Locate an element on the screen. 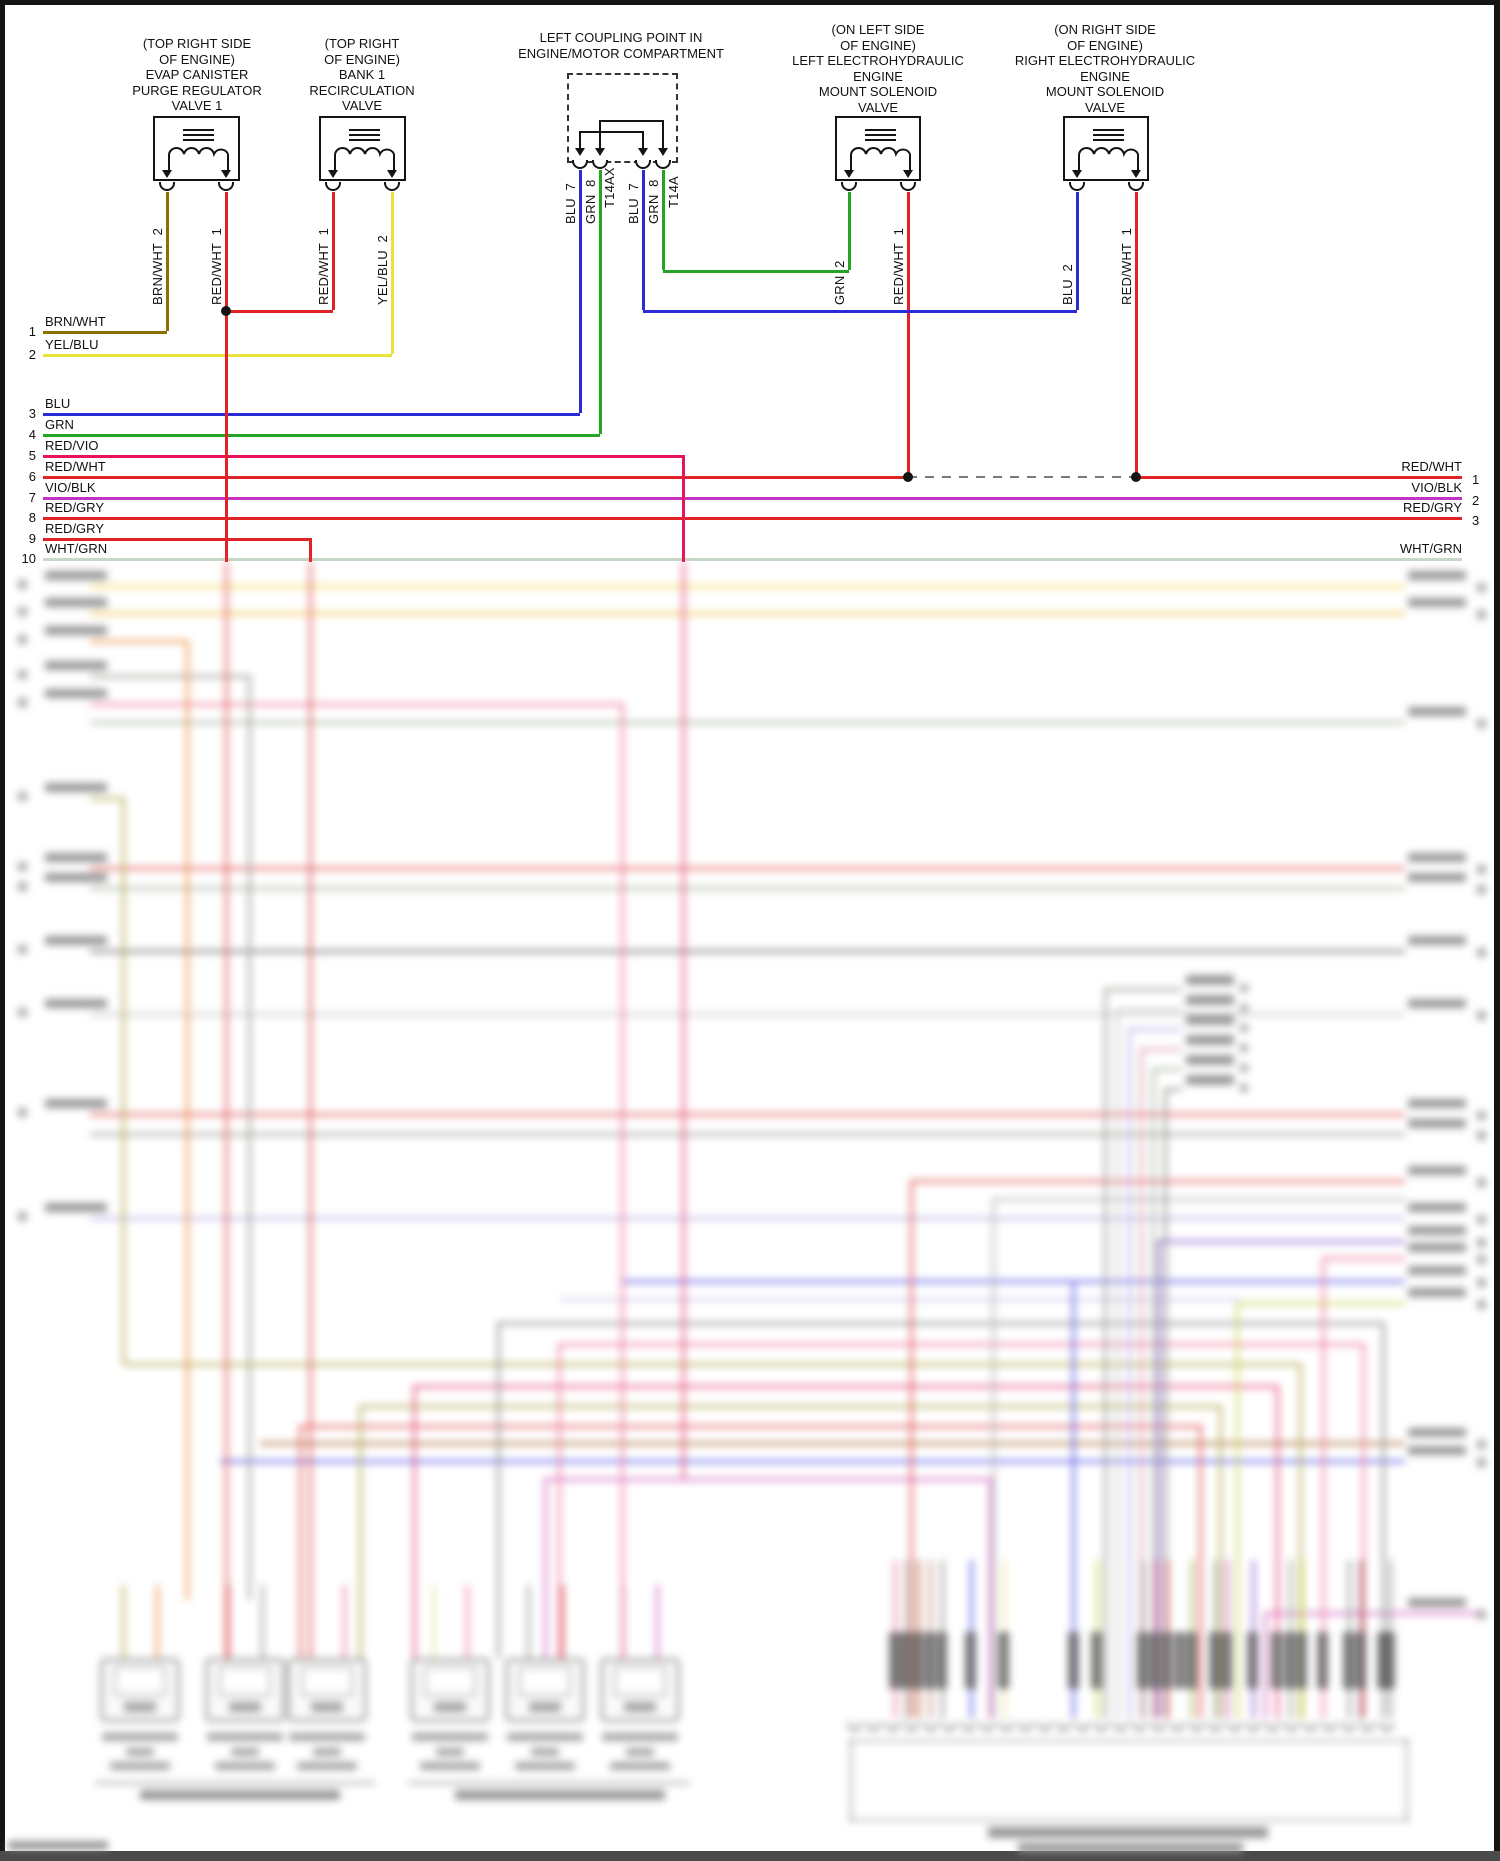  frame-top is located at coordinates (750, 2).